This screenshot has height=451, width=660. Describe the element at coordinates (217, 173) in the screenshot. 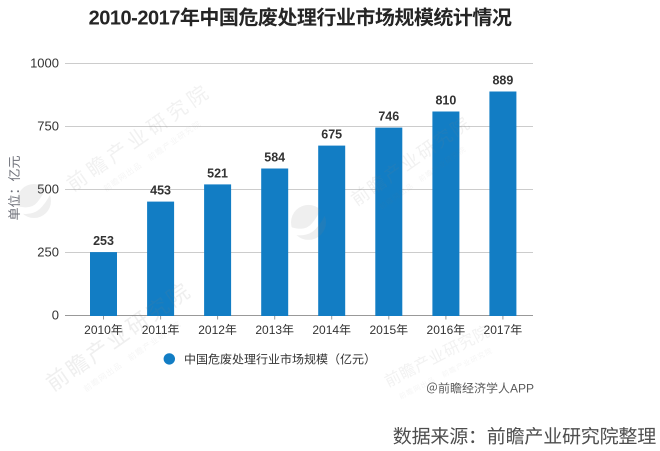

I see `svg-text: 521` at that location.